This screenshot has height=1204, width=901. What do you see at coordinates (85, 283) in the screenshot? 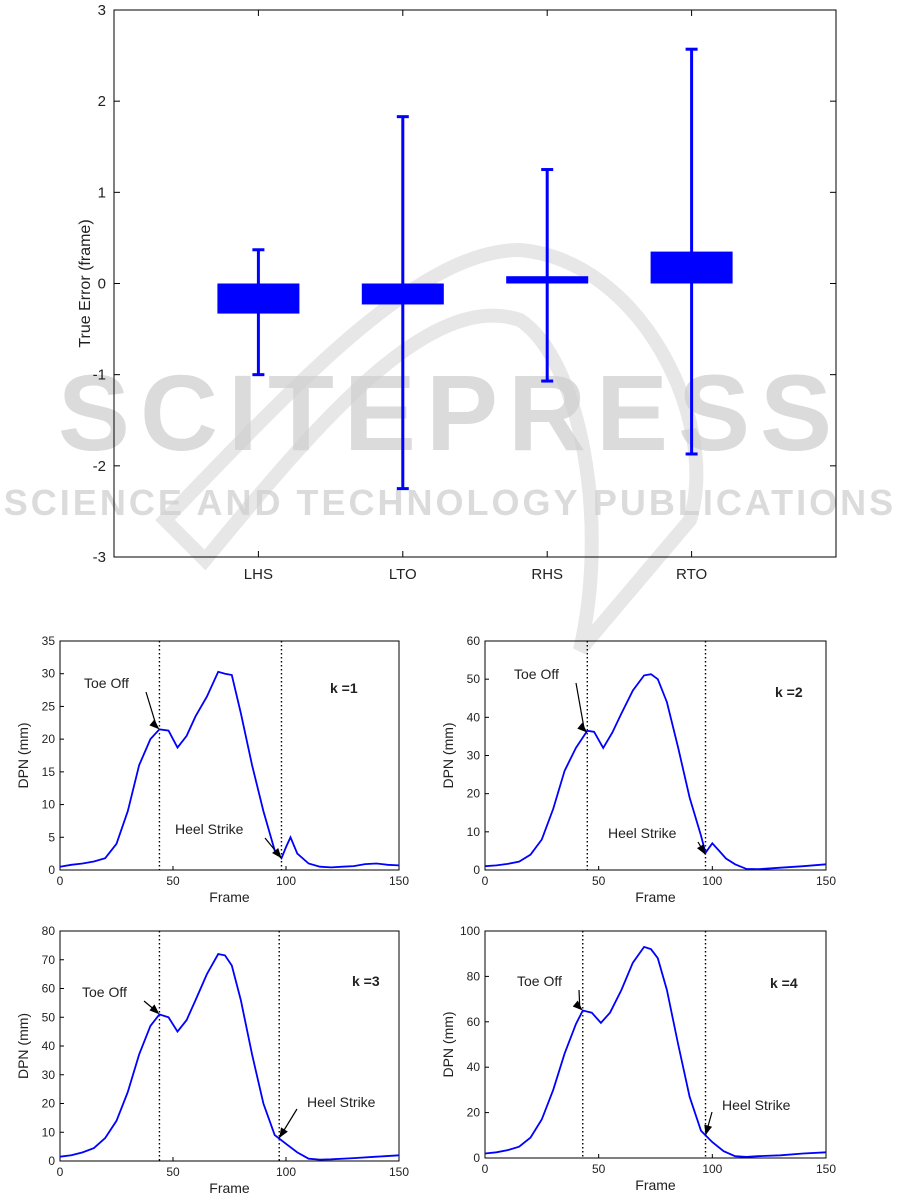
I see `y-axis-label: True Error (frame)` at bounding box center [85, 283].